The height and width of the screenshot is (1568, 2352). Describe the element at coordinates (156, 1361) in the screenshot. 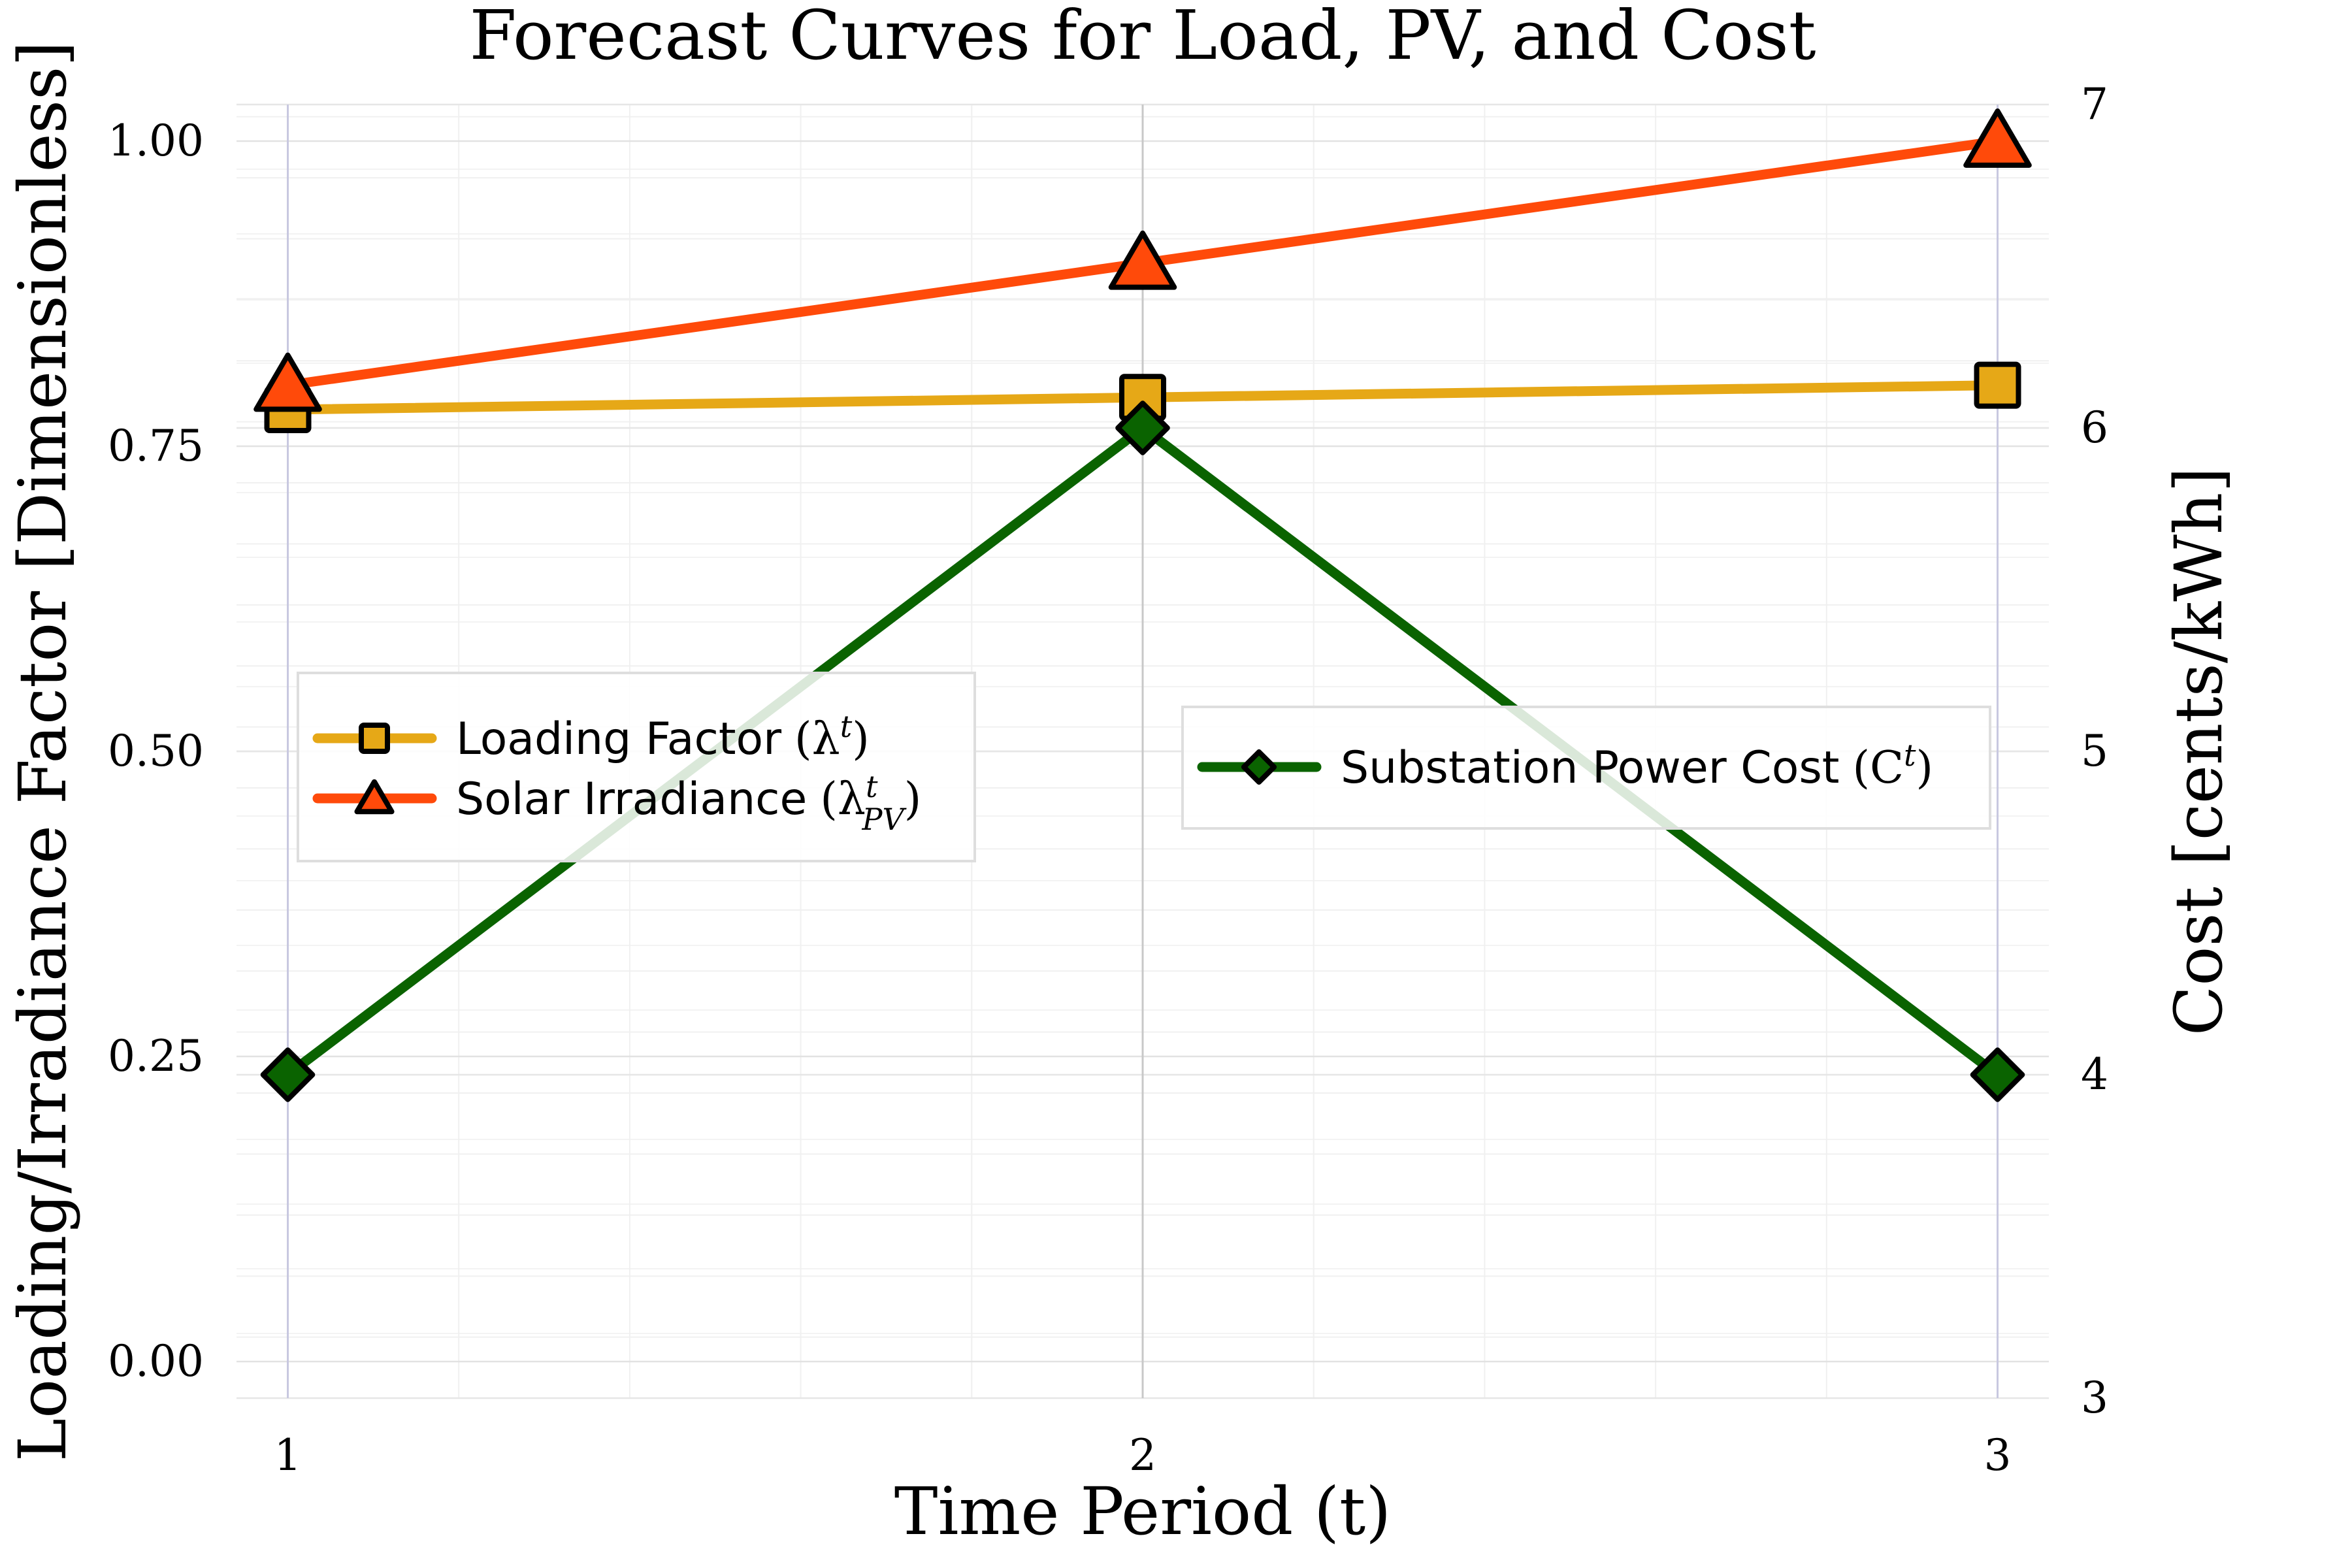

I see `y-tick-label: 0.00` at that location.